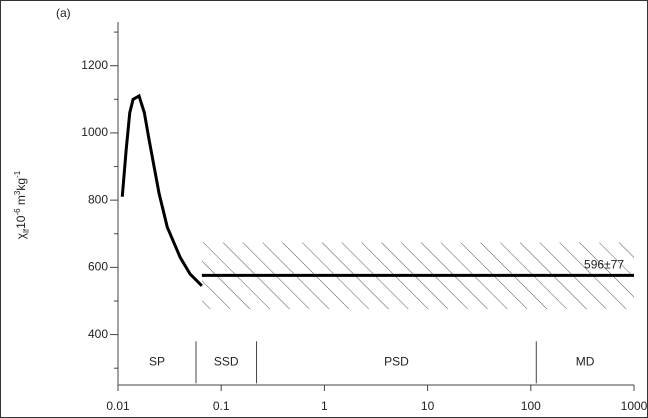 This screenshot has width=648, height=418. I want to click on y-axis-label-part: m, so click(21, 201).